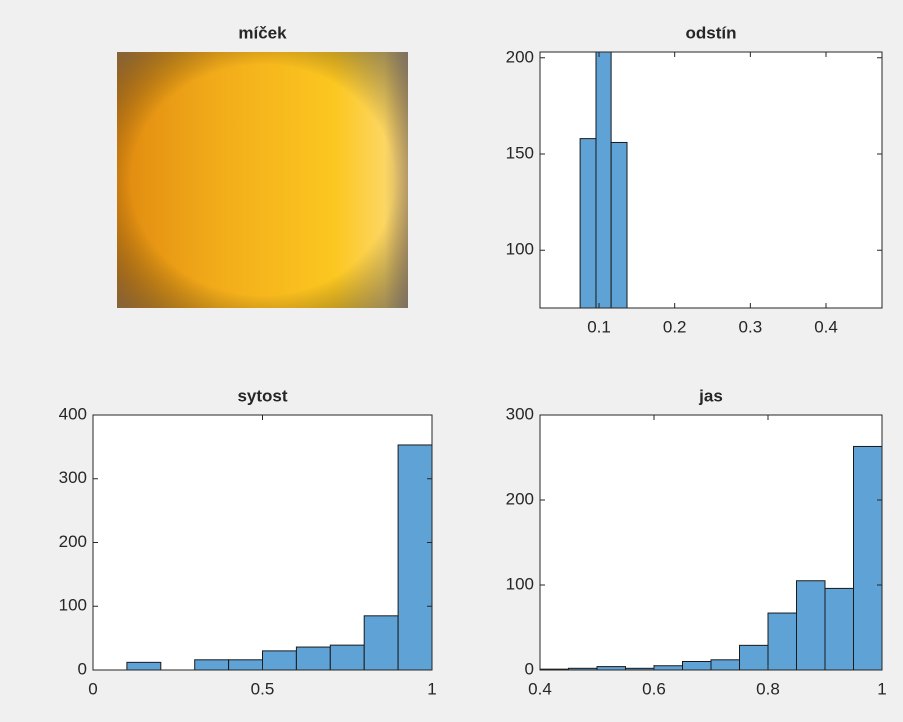  Describe the element at coordinates (263, 688) in the screenshot. I see `x-tick-label: 0.5` at that location.